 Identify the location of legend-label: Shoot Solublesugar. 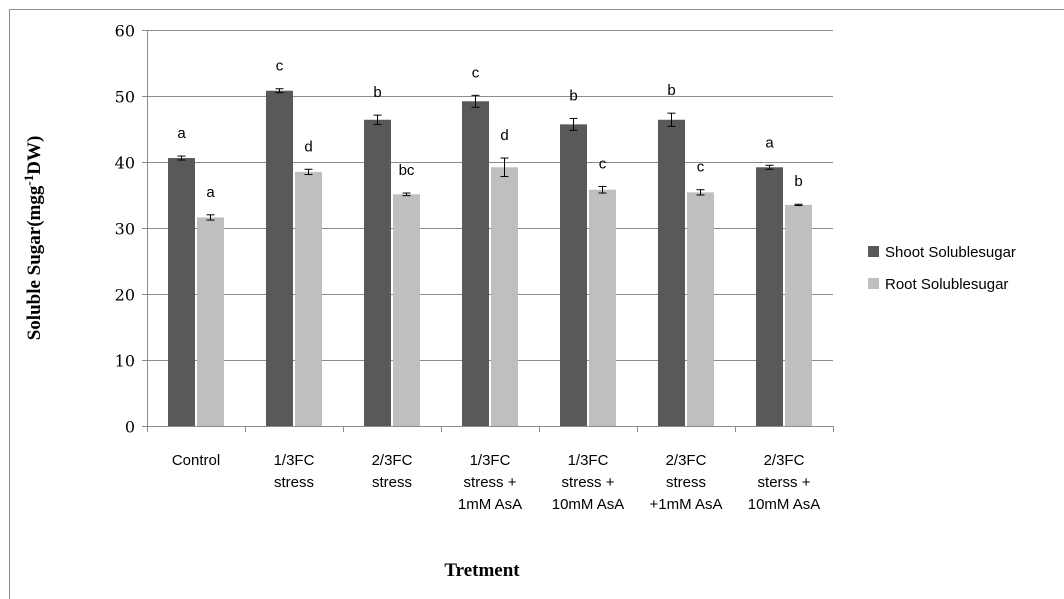
(950, 252).